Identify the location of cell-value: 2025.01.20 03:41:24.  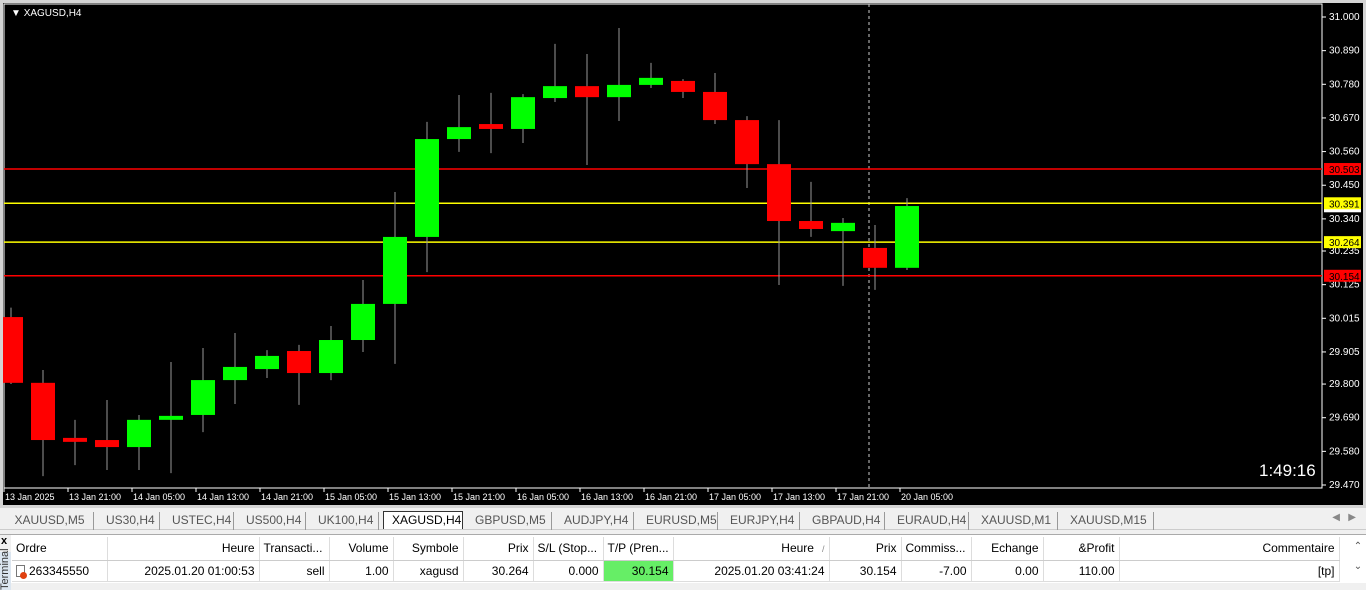
(769, 570).